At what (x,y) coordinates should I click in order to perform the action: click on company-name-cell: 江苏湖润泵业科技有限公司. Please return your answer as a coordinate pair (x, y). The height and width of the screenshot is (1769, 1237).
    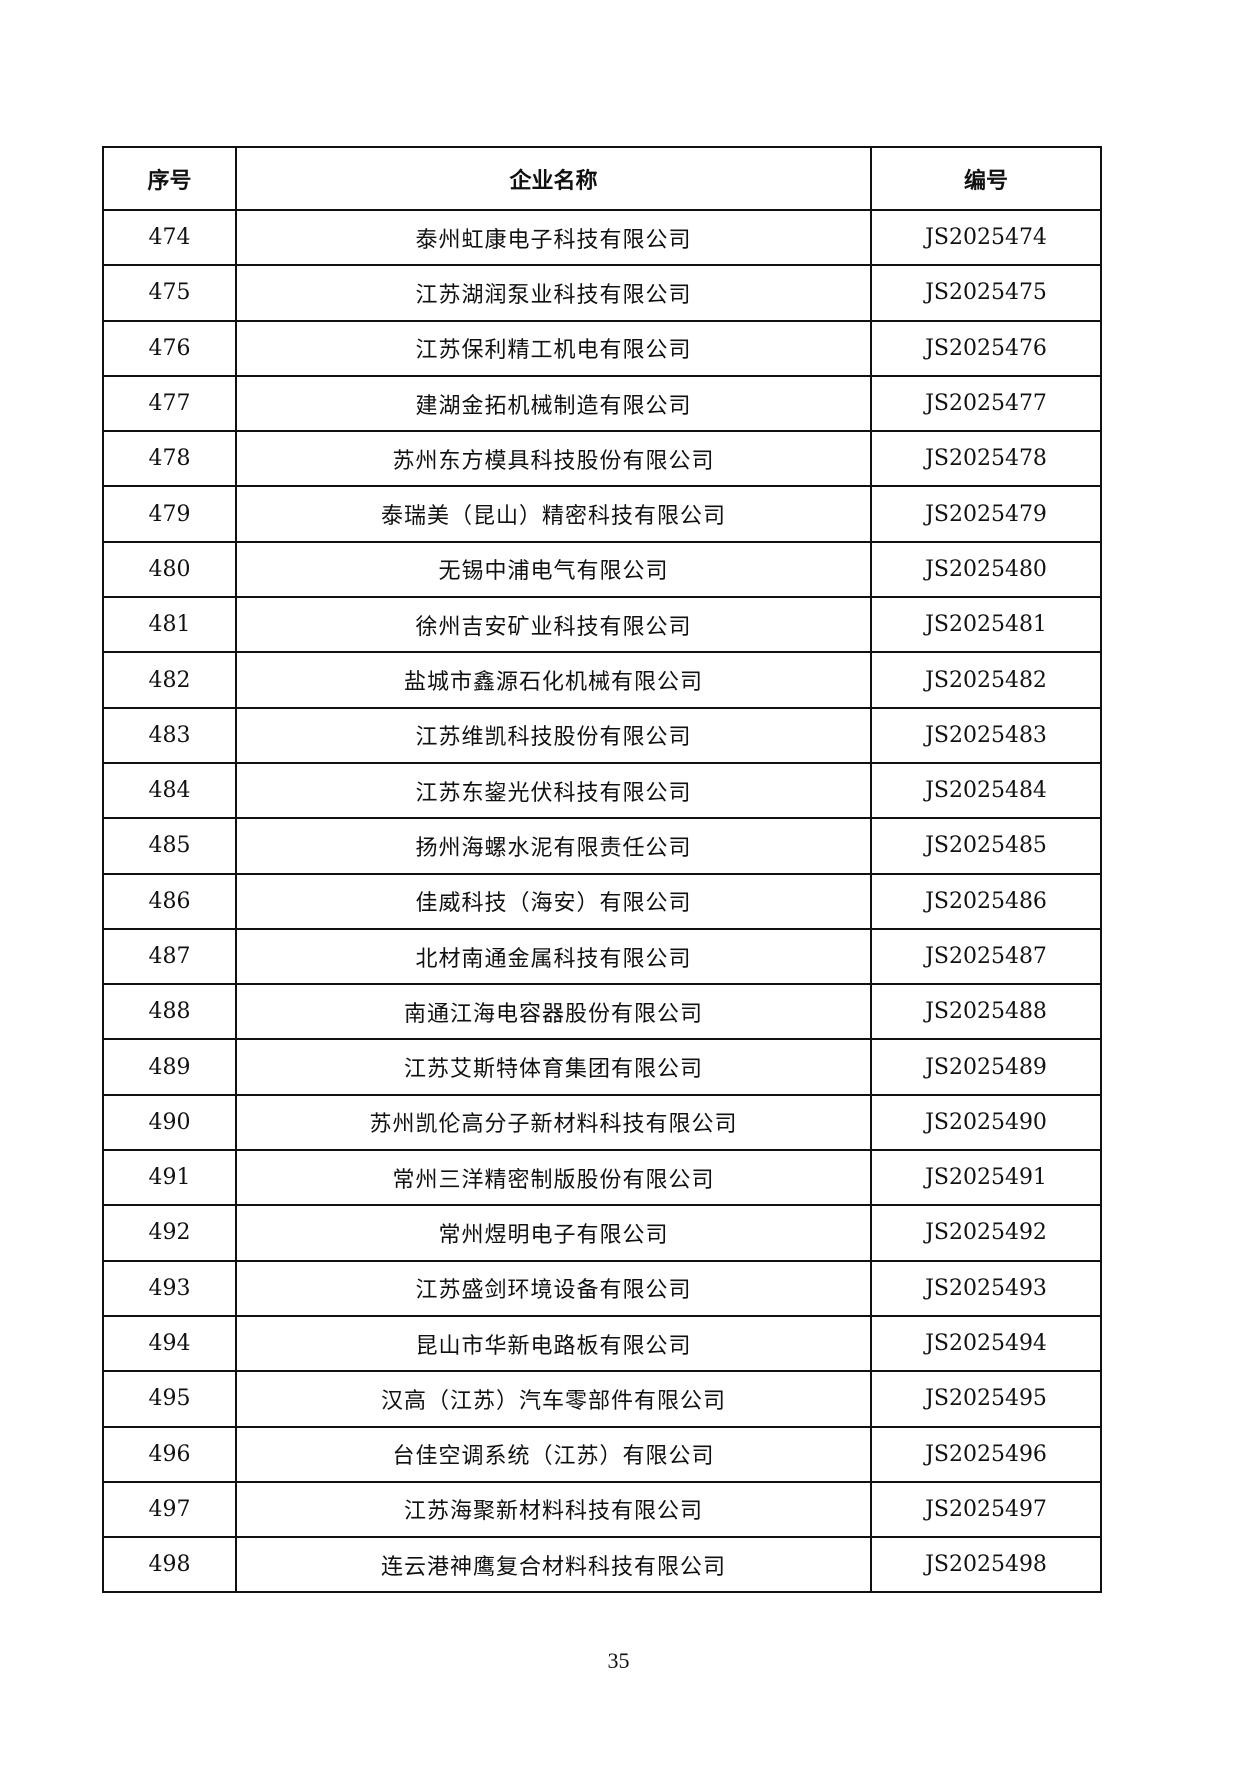
    Looking at the image, I should click on (553, 293).